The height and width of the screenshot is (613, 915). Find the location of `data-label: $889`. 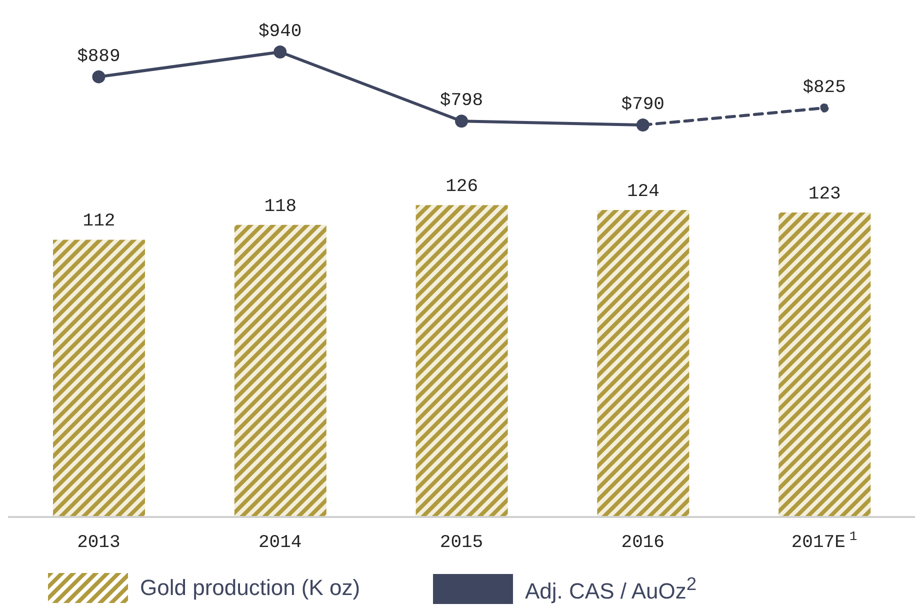

data-label: $889 is located at coordinates (98, 56).